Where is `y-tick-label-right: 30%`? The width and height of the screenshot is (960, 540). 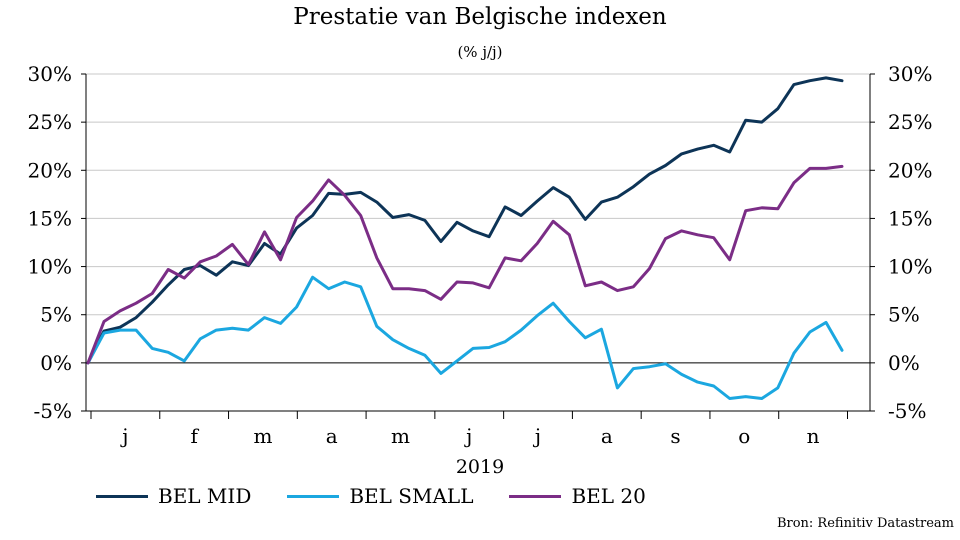
y-tick-label-right: 30% is located at coordinates (910, 74).